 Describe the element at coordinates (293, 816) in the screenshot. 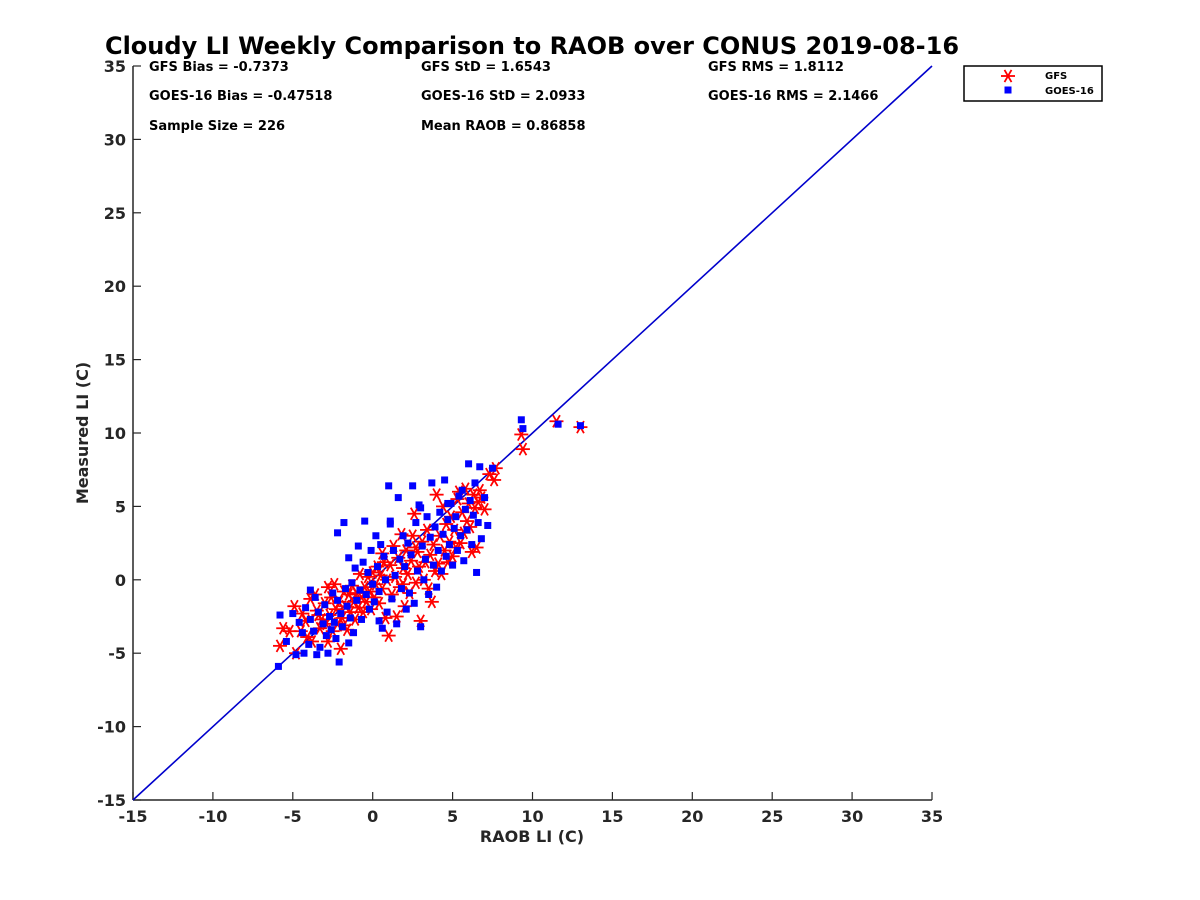

I see `x-tick-label: -5` at that location.